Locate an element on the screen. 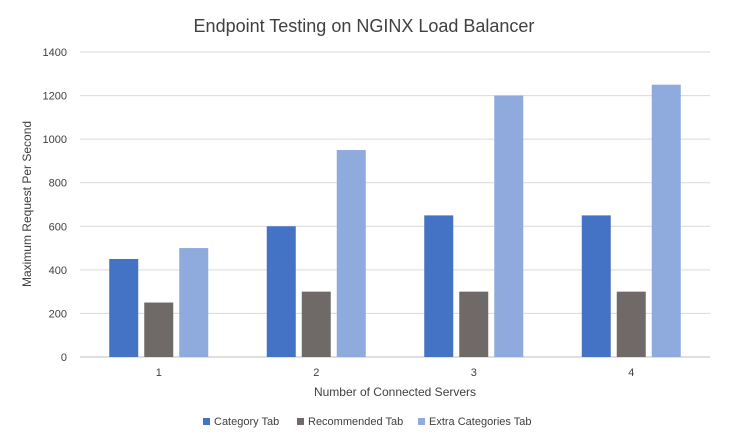  legend-label: Extra Categories Tab is located at coordinates (480, 422).